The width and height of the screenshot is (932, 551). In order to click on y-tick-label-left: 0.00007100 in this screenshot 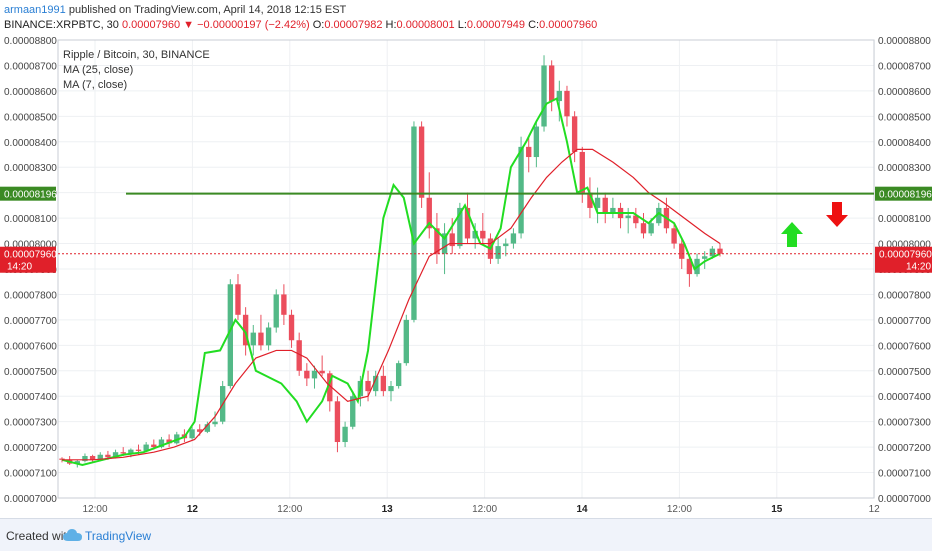, I will do `click(30, 474)`.